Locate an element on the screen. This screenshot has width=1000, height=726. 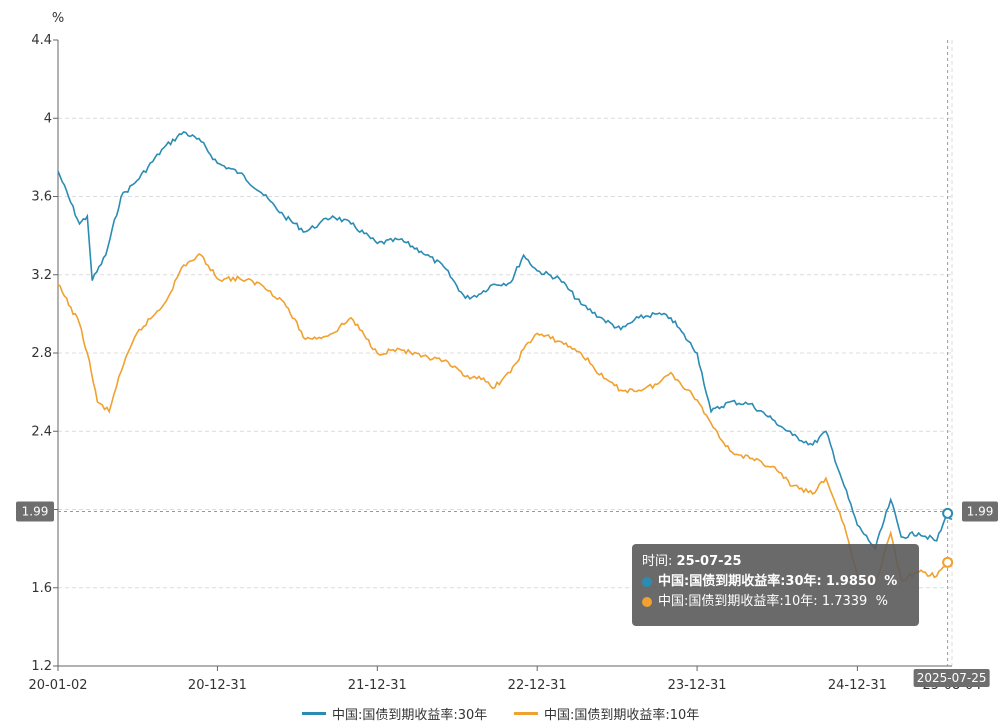
y-tick-label: 3.2 is located at coordinates (41, 275).